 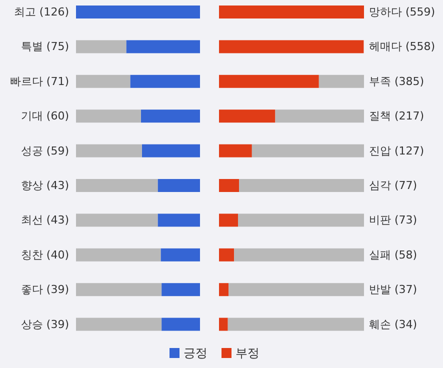 I want to click on y-tick-label: 칭찬 (40), so click(x=44, y=255).